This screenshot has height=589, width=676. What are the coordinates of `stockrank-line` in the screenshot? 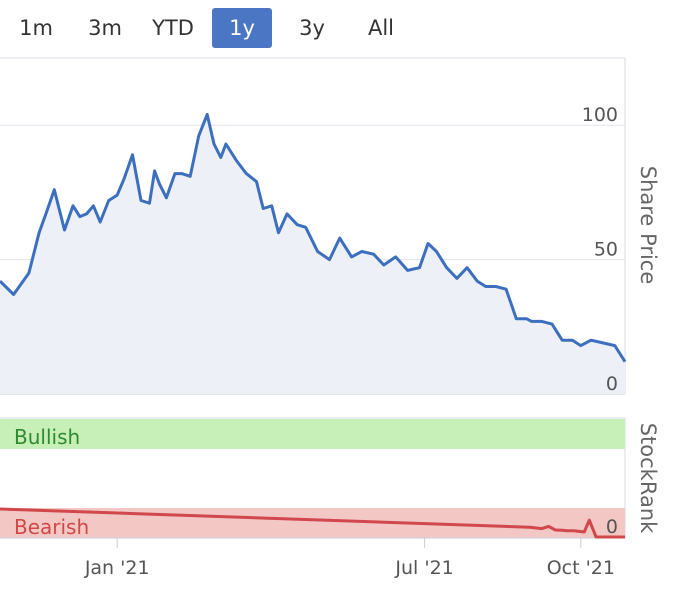 It's located at (312, 523).